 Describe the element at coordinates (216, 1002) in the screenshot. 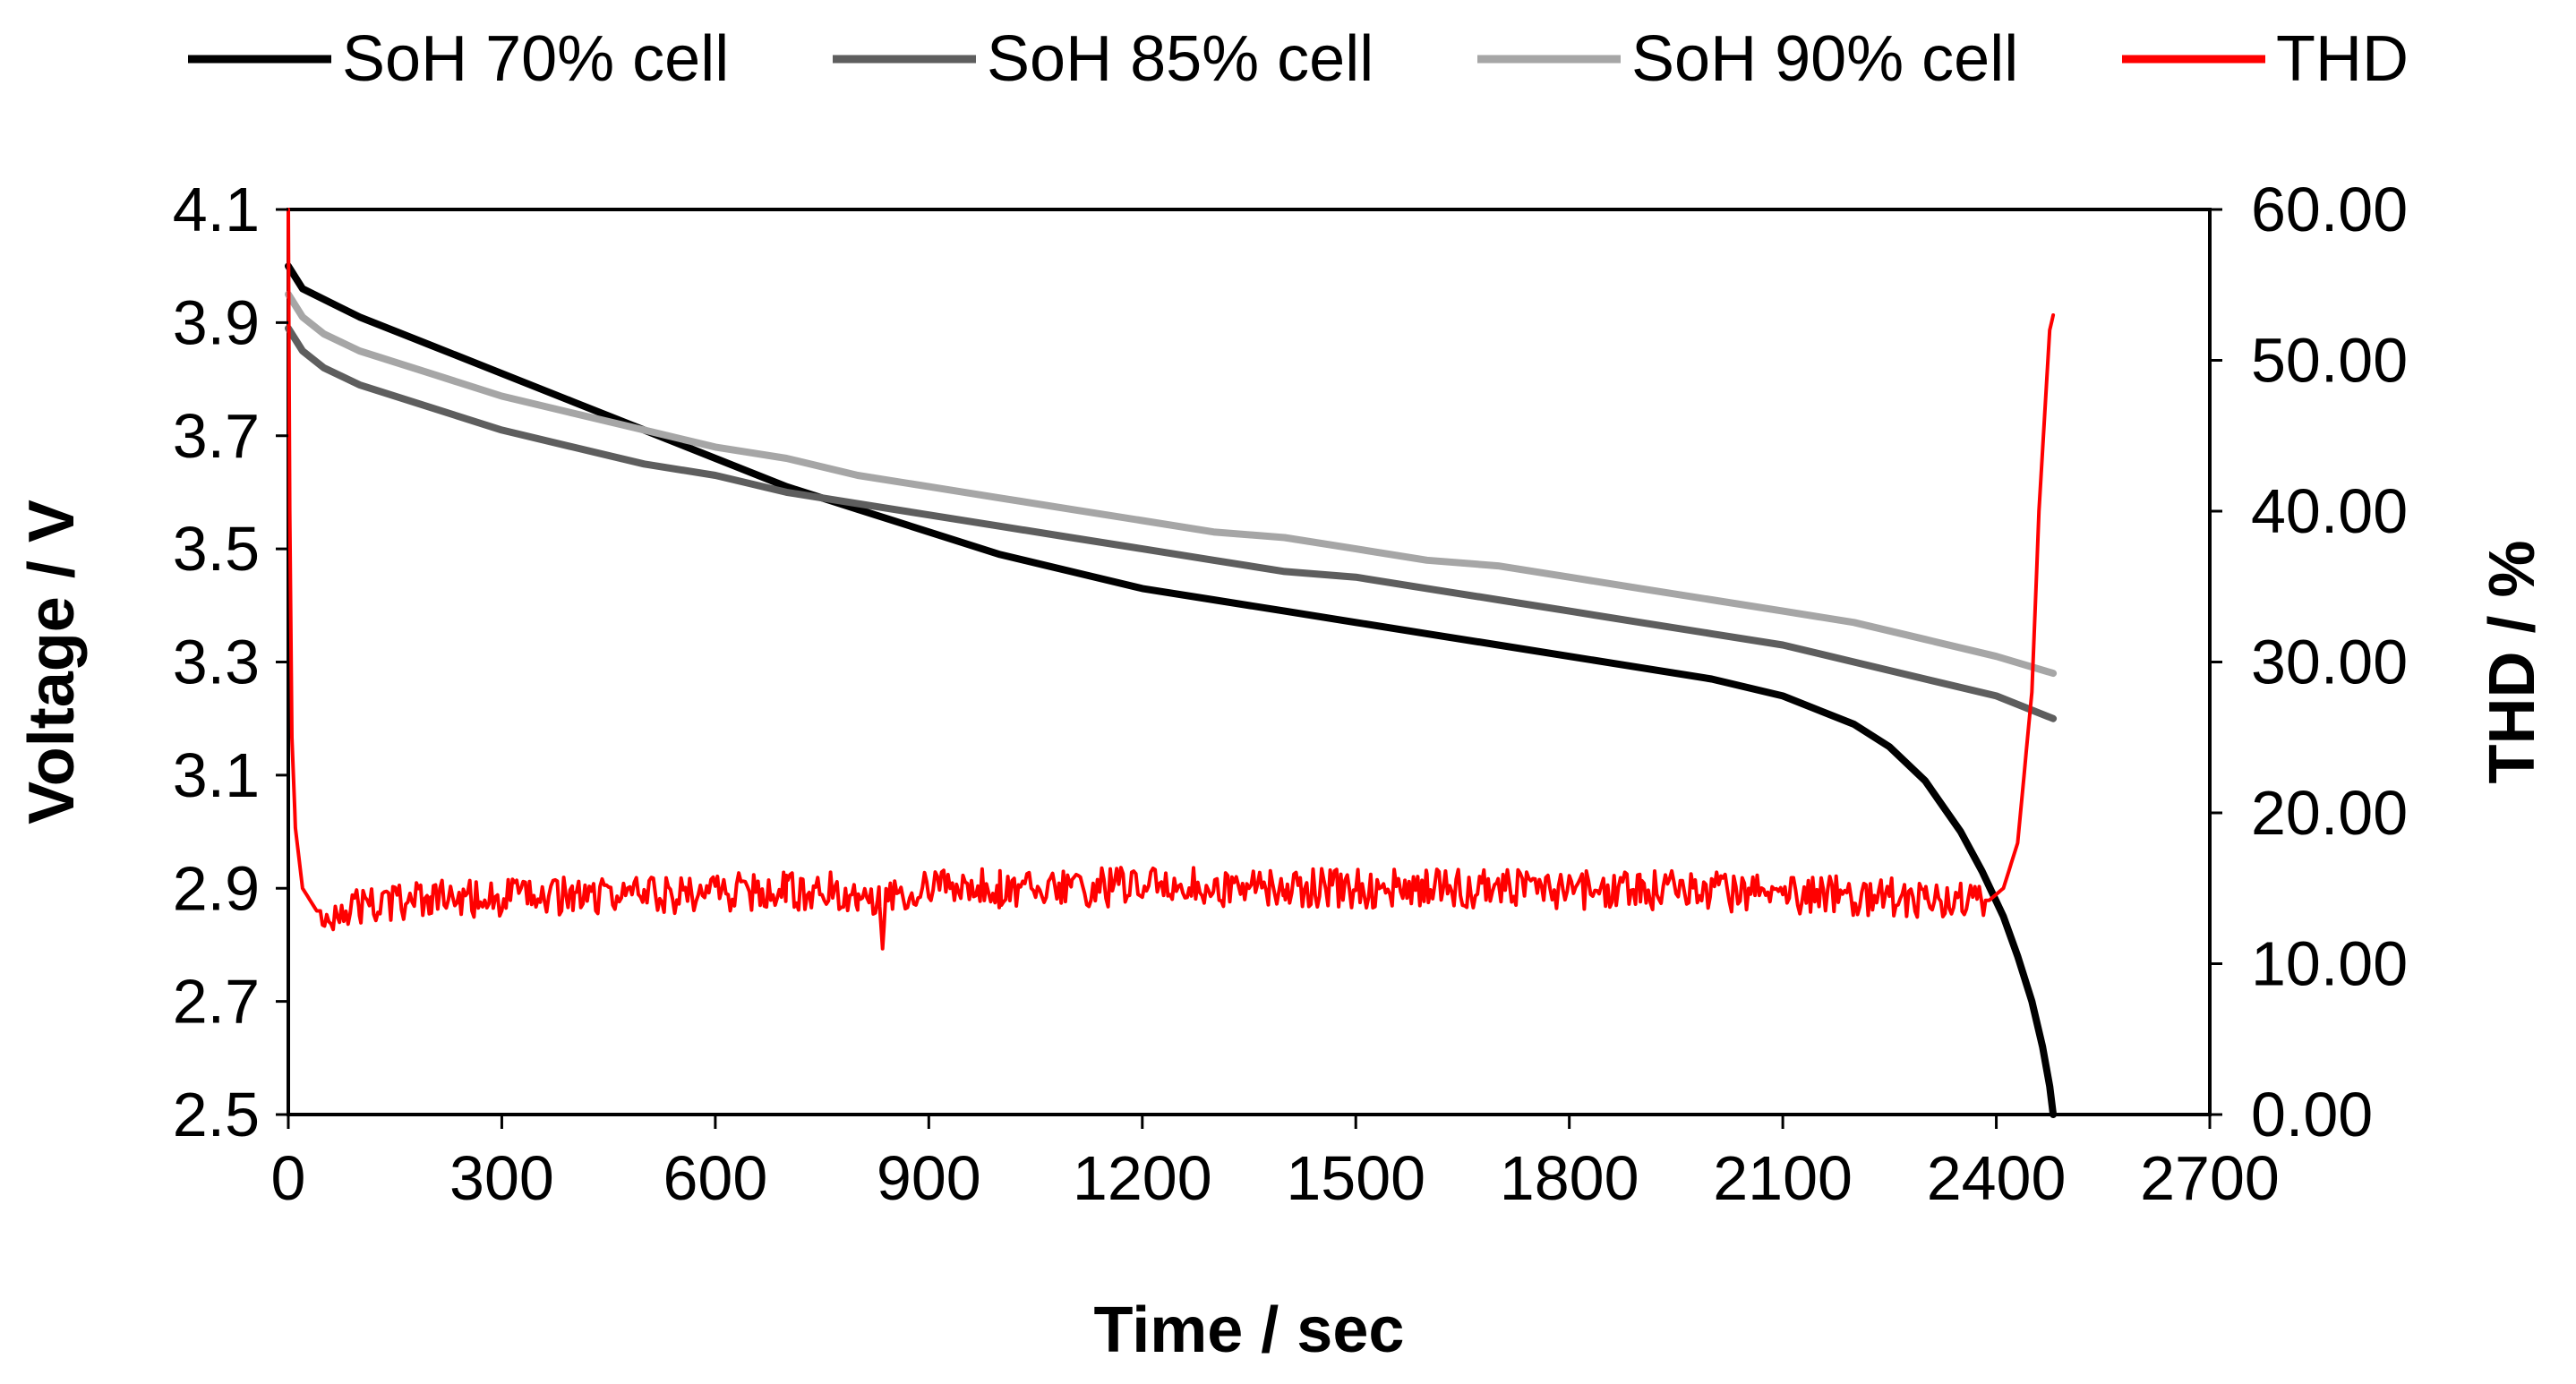

I see `y-left-tick-label: 2.7` at that location.